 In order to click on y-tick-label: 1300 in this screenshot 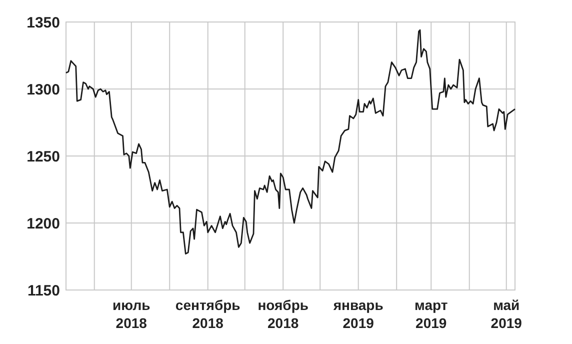, I will do `click(43, 89)`.